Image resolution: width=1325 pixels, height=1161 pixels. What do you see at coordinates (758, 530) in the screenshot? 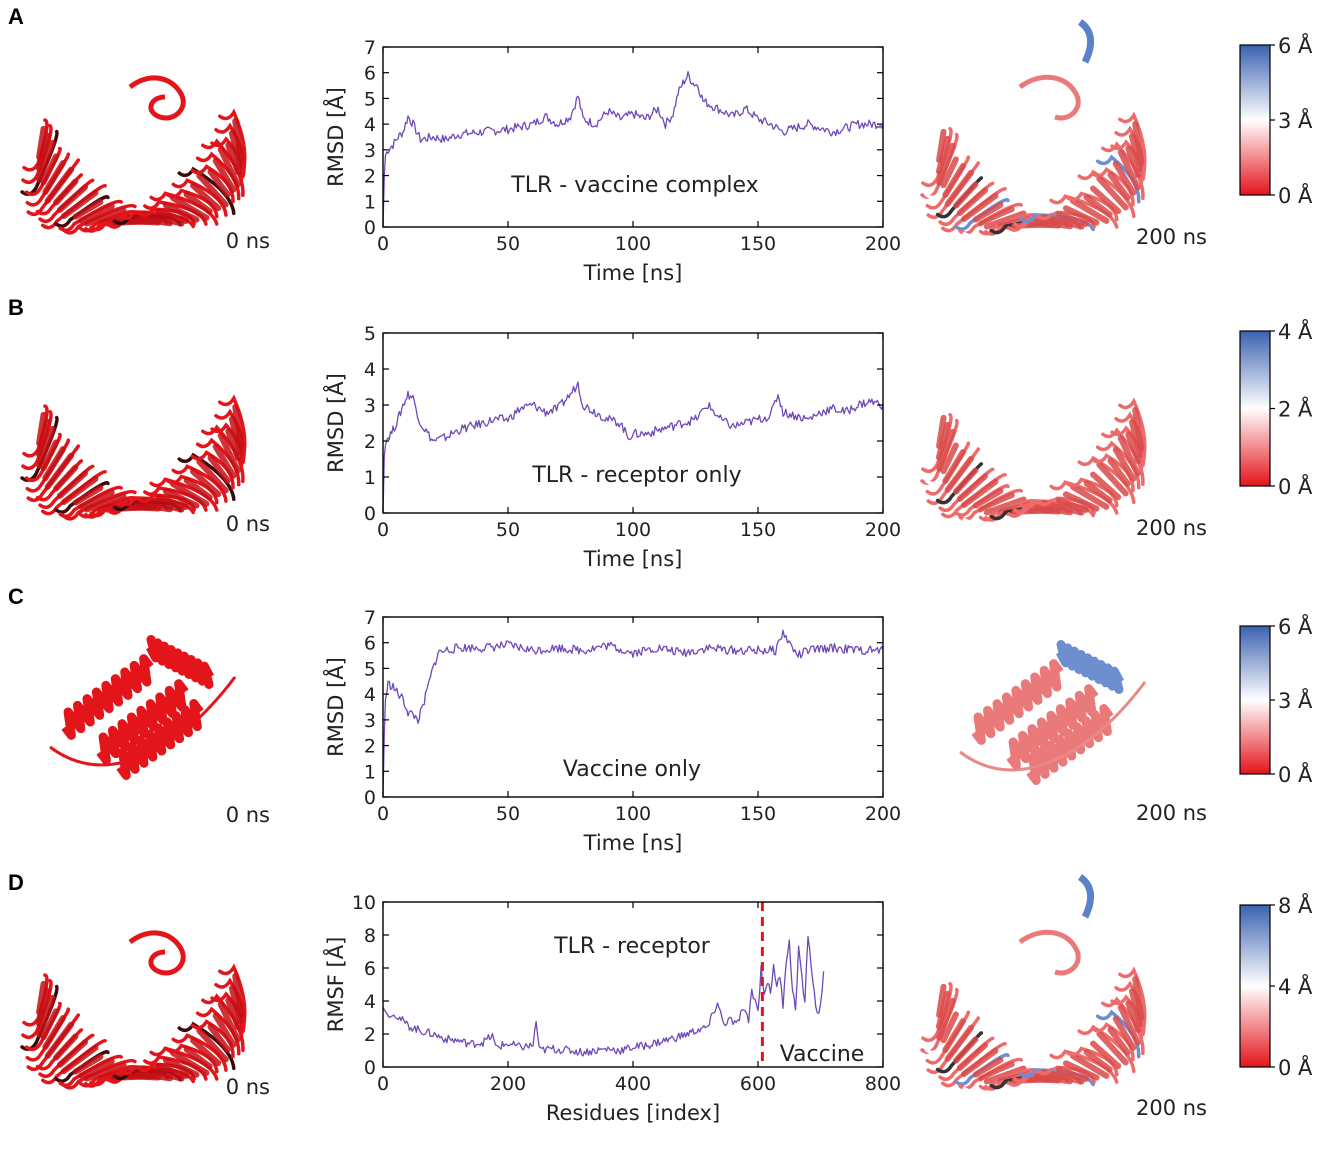
I see `x-tick-label: 150` at bounding box center [758, 530].